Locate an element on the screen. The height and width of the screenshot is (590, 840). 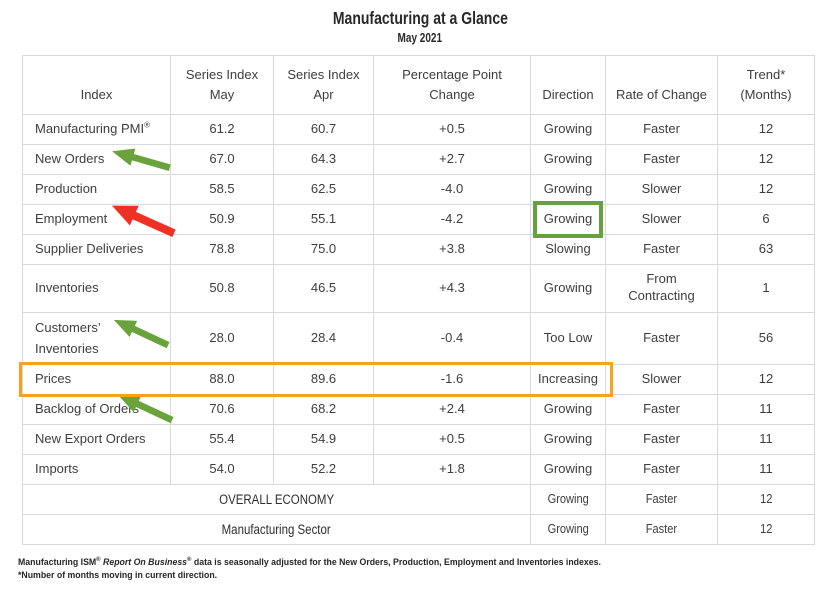
cell-text: Prices is located at coordinates (53, 378).